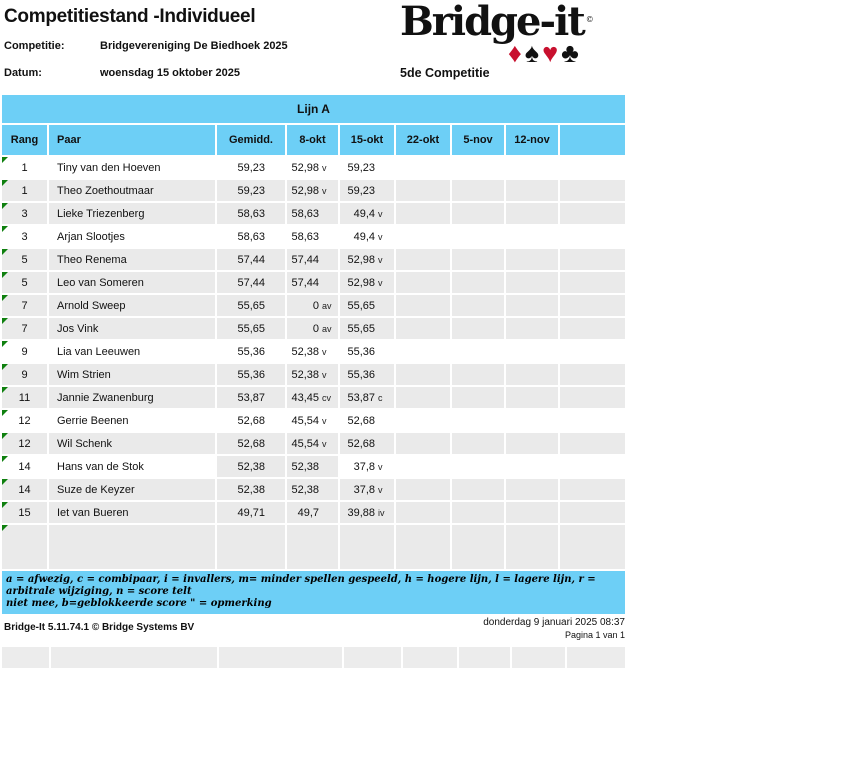 This screenshot has width=864, height=770. What do you see at coordinates (251, 397) in the screenshot?
I see `average-cell: 53,87` at bounding box center [251, 397].